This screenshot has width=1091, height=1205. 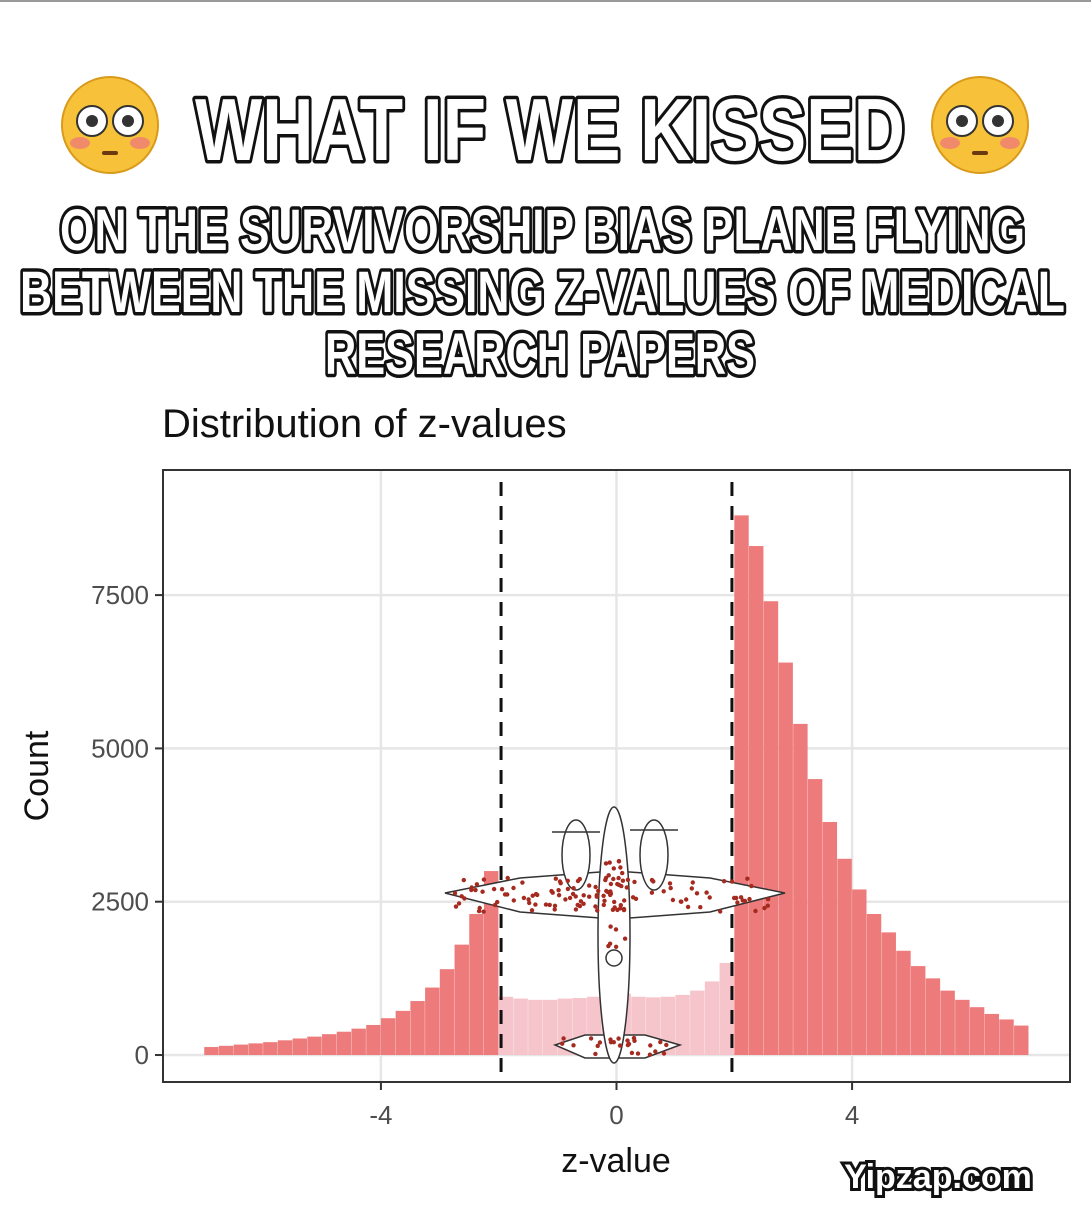 I want to click on y-tick-label: 0, so click(x=142, y=1055).